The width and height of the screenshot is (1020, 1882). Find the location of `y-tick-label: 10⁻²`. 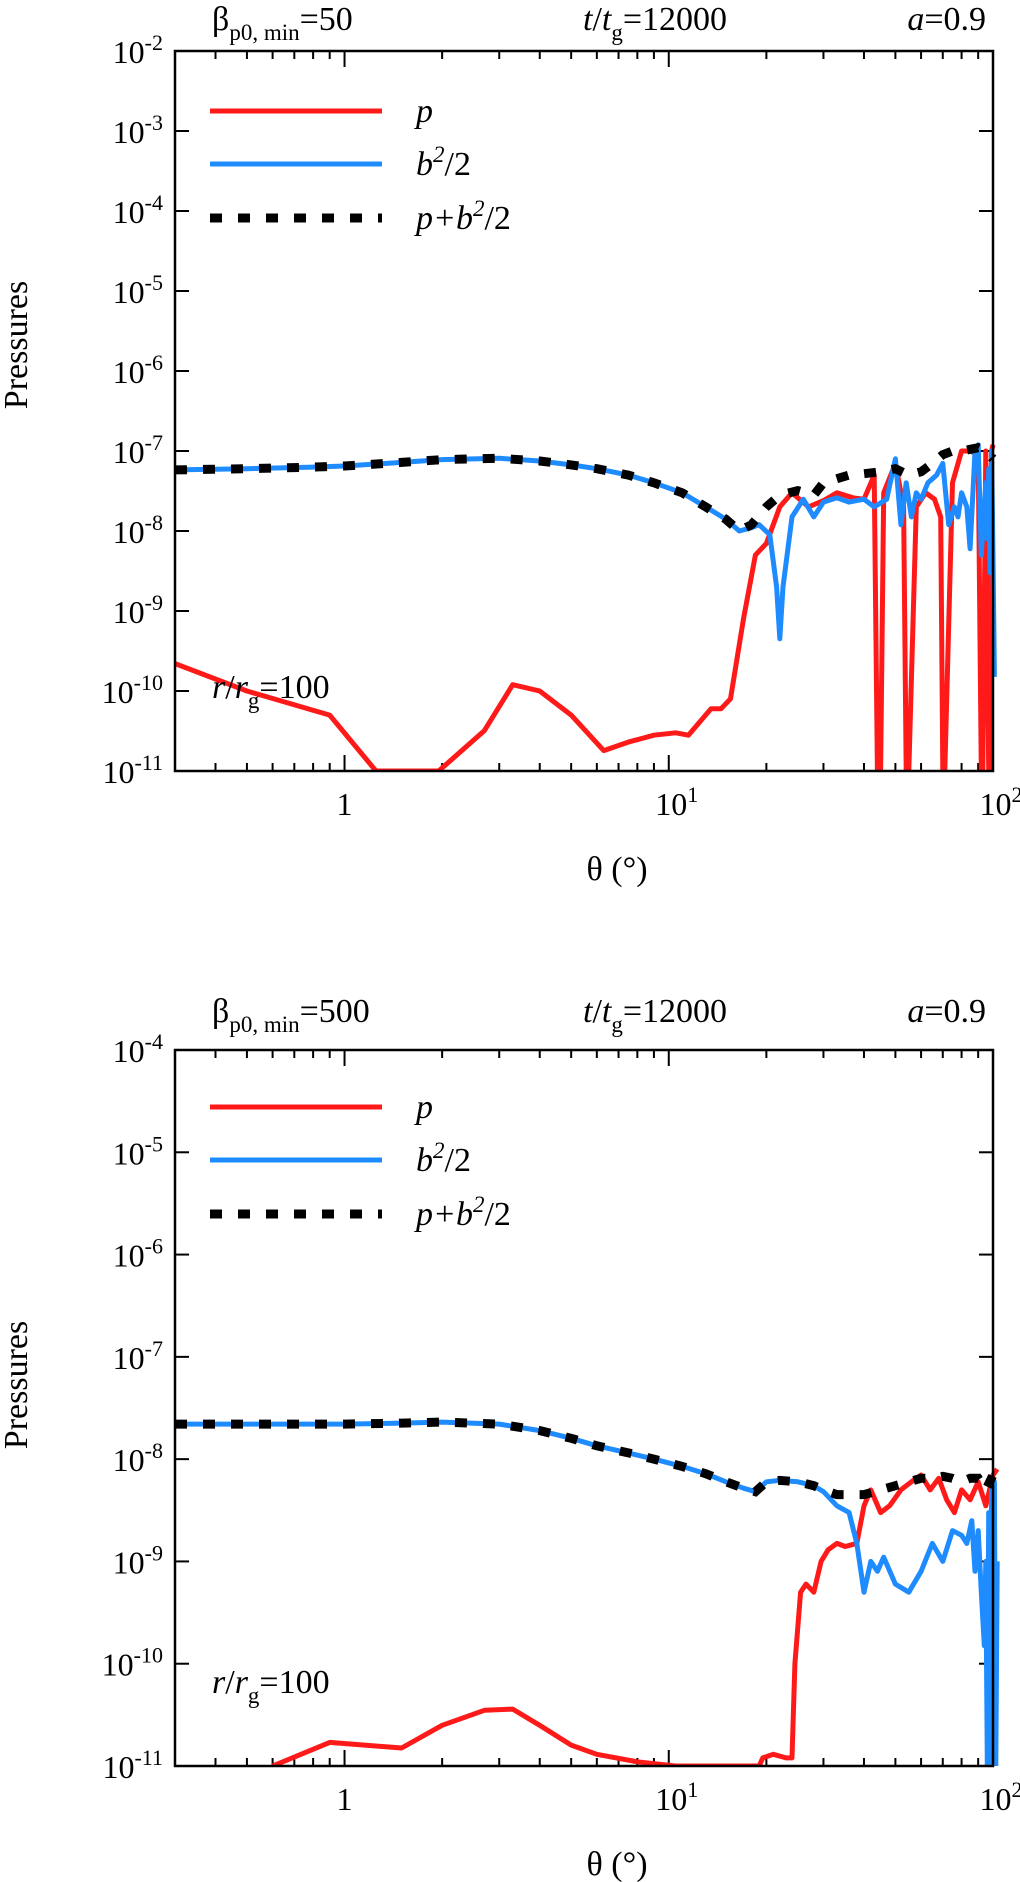

y-tick-label: 10⁻² is located at coordinates (138, 50).